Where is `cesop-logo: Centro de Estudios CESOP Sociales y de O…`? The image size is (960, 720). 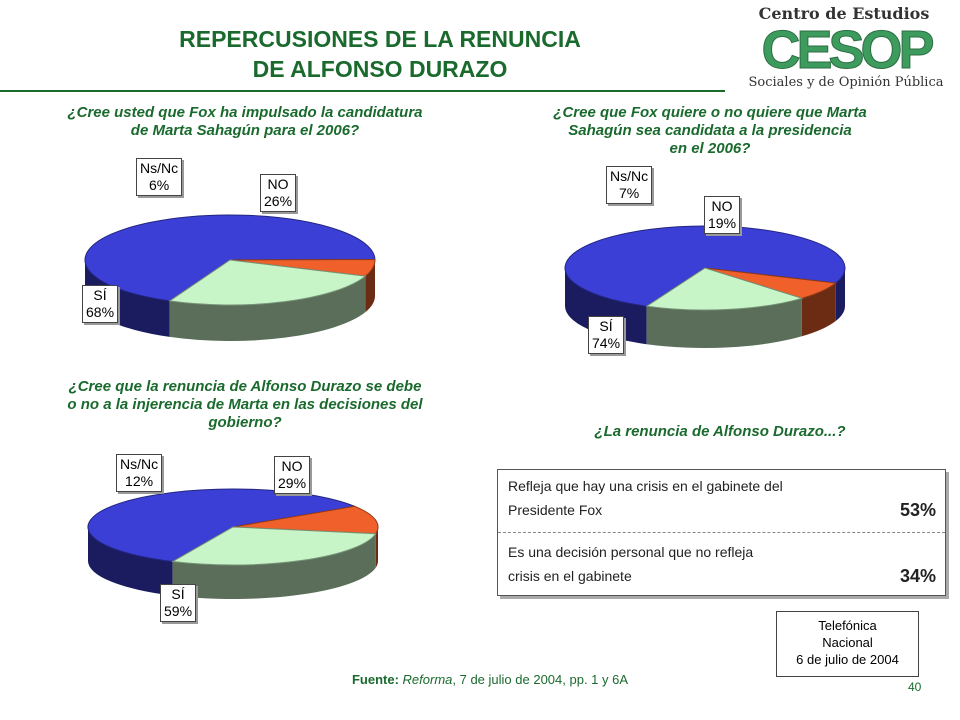 cesop-logo: Centro de Estudios CESOP Sociales y de O… is located at coordinates (846, 47).